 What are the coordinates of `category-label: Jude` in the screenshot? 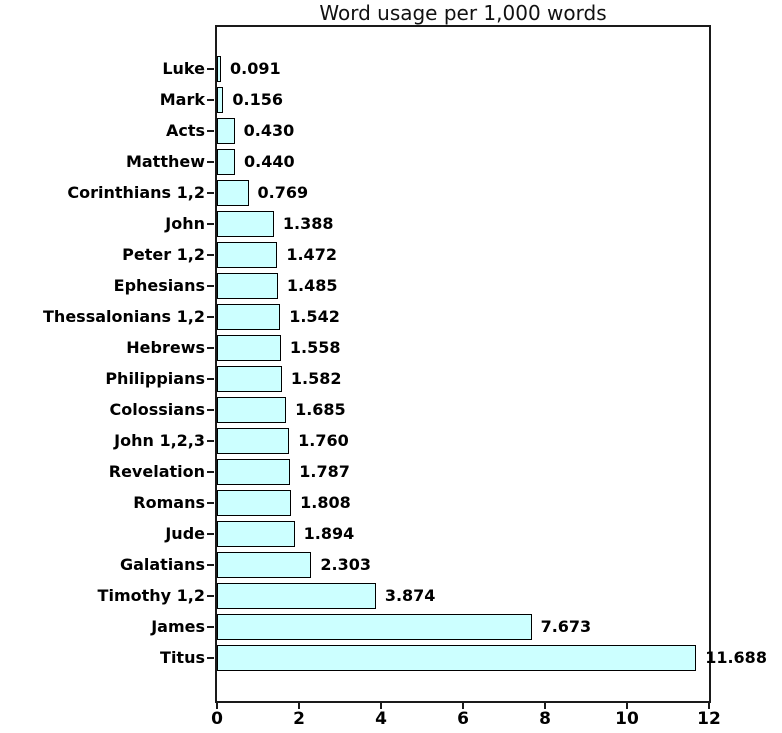 It's located at (185, 533).